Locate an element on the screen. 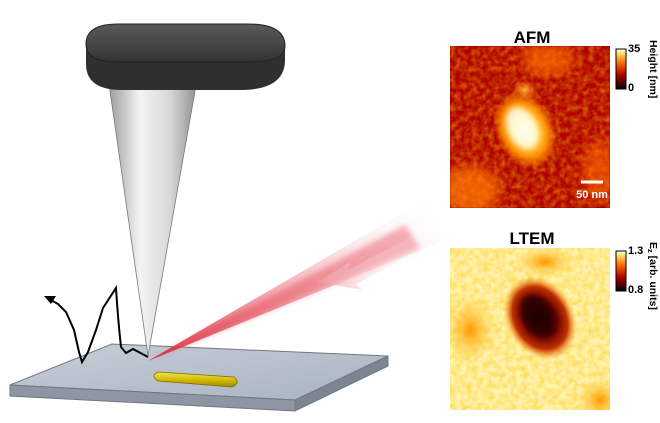 The height and width of the screenshot is (423, 660). afm-panel: AFM 50 nm 35 0 Height [nm] is located at coordinates (554, 118).